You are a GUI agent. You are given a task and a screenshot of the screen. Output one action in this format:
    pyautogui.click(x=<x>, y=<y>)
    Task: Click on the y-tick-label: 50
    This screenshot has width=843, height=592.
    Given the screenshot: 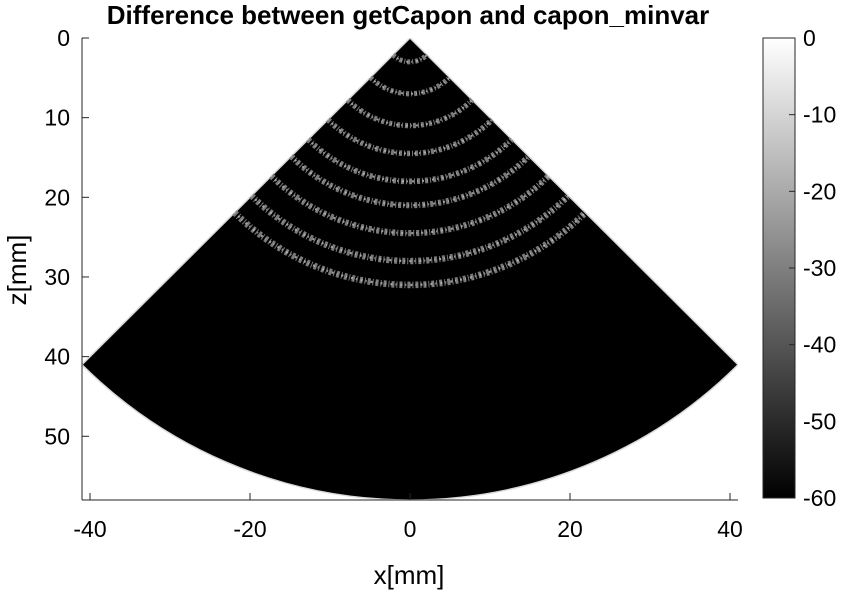 What is the action you would take?
    pyautogui.click(x=57, y=436)
    